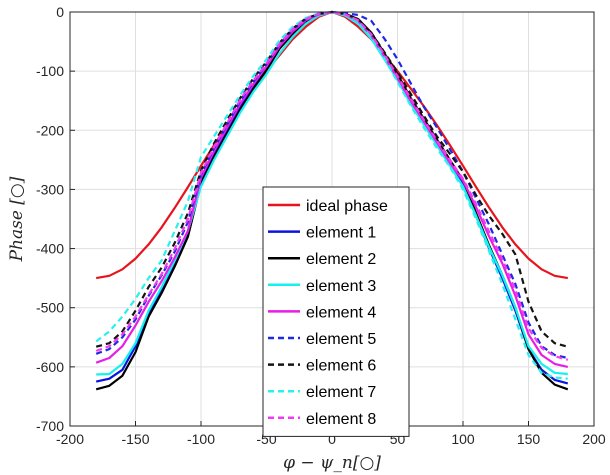 This screenshot has width=610, height=475. Describe the element at coordinates (50, 130) in the screenshot. I see `y-tick-label: -200` at that location.